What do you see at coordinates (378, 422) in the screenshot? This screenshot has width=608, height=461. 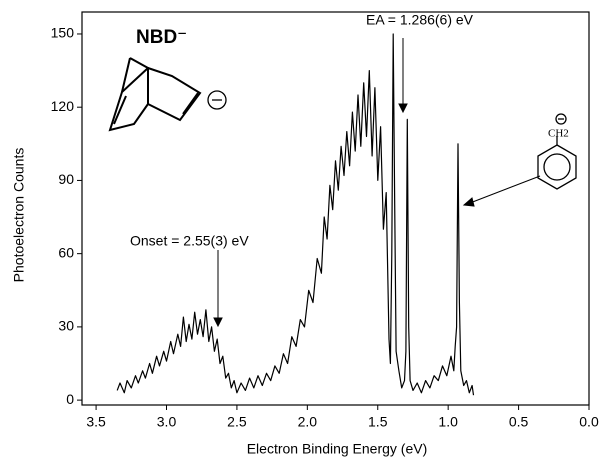 I see `x-tick-label: 1.5` at bounding box center [378, 422].